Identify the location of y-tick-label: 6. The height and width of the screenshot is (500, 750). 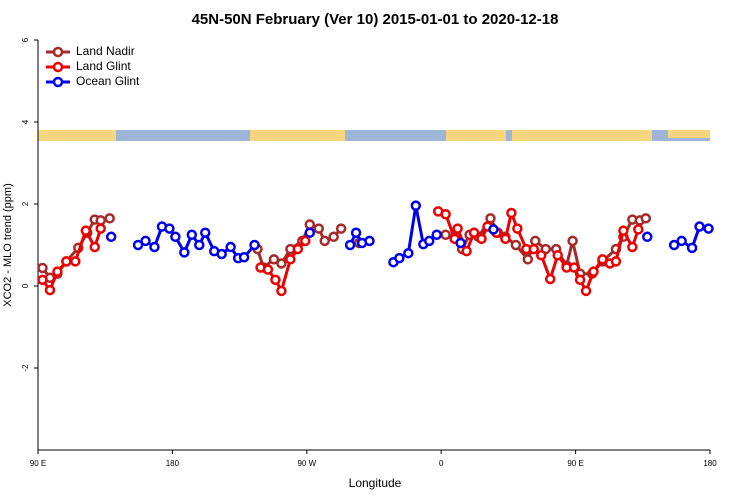
(25, 39).